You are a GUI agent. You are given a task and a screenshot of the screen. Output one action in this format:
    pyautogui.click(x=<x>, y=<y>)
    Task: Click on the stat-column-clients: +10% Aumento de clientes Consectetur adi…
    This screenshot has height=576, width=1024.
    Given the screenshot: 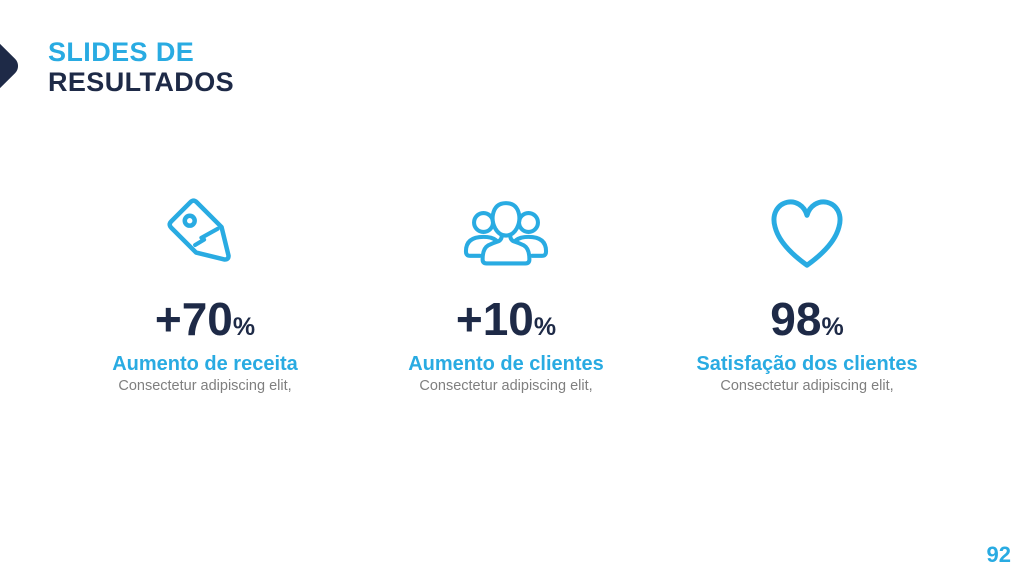 What is the action you would take?
    pyautogui.click(x=506, y=292)
    